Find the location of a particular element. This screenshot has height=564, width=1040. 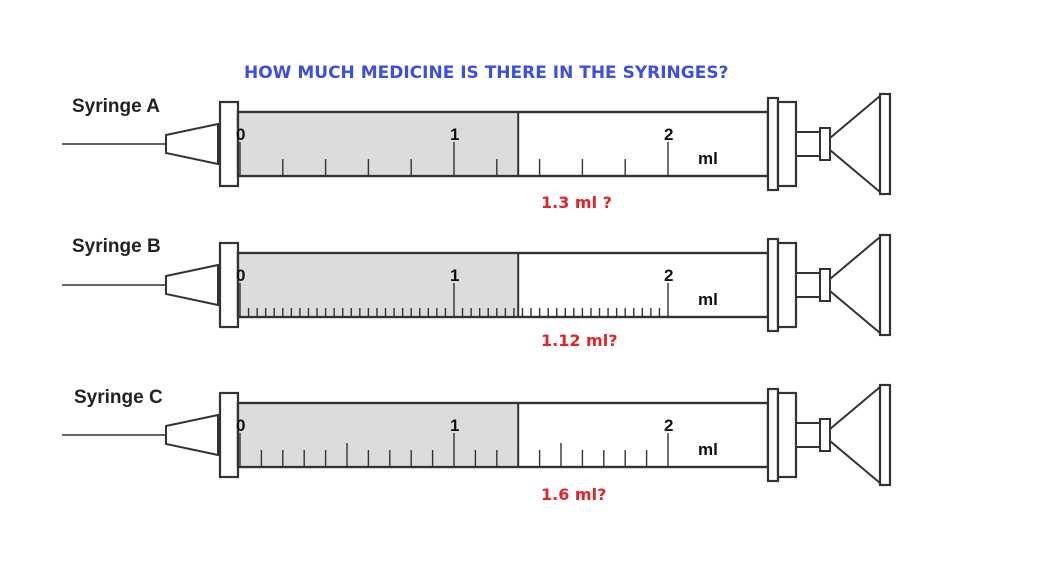

syringe-c-drawing: 0 1 2 ml is located at coordinates (477, 435).